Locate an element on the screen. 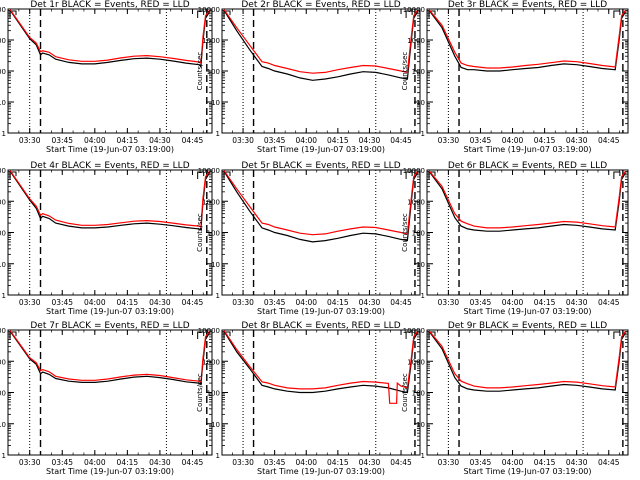 Image resolution: width=640 pixels, height=480 pixels. chart-title: Det 4r BLACK = Events, RED = LLD is located at coordinates (109, 166).